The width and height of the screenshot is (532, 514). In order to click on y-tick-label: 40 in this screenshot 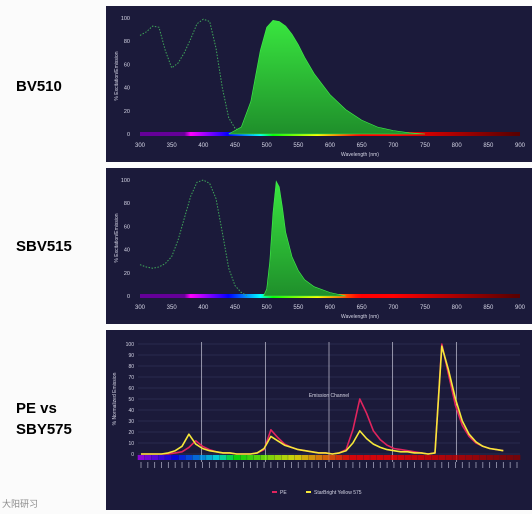, I will do `click(127, 251)`.